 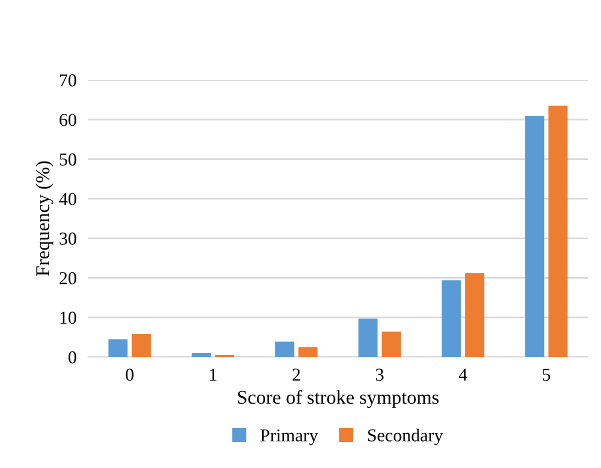 What do you see at coordinates (68, 120) in the screenshot?
I see `y-tick-label: 60` at bounding box center [68, 120].